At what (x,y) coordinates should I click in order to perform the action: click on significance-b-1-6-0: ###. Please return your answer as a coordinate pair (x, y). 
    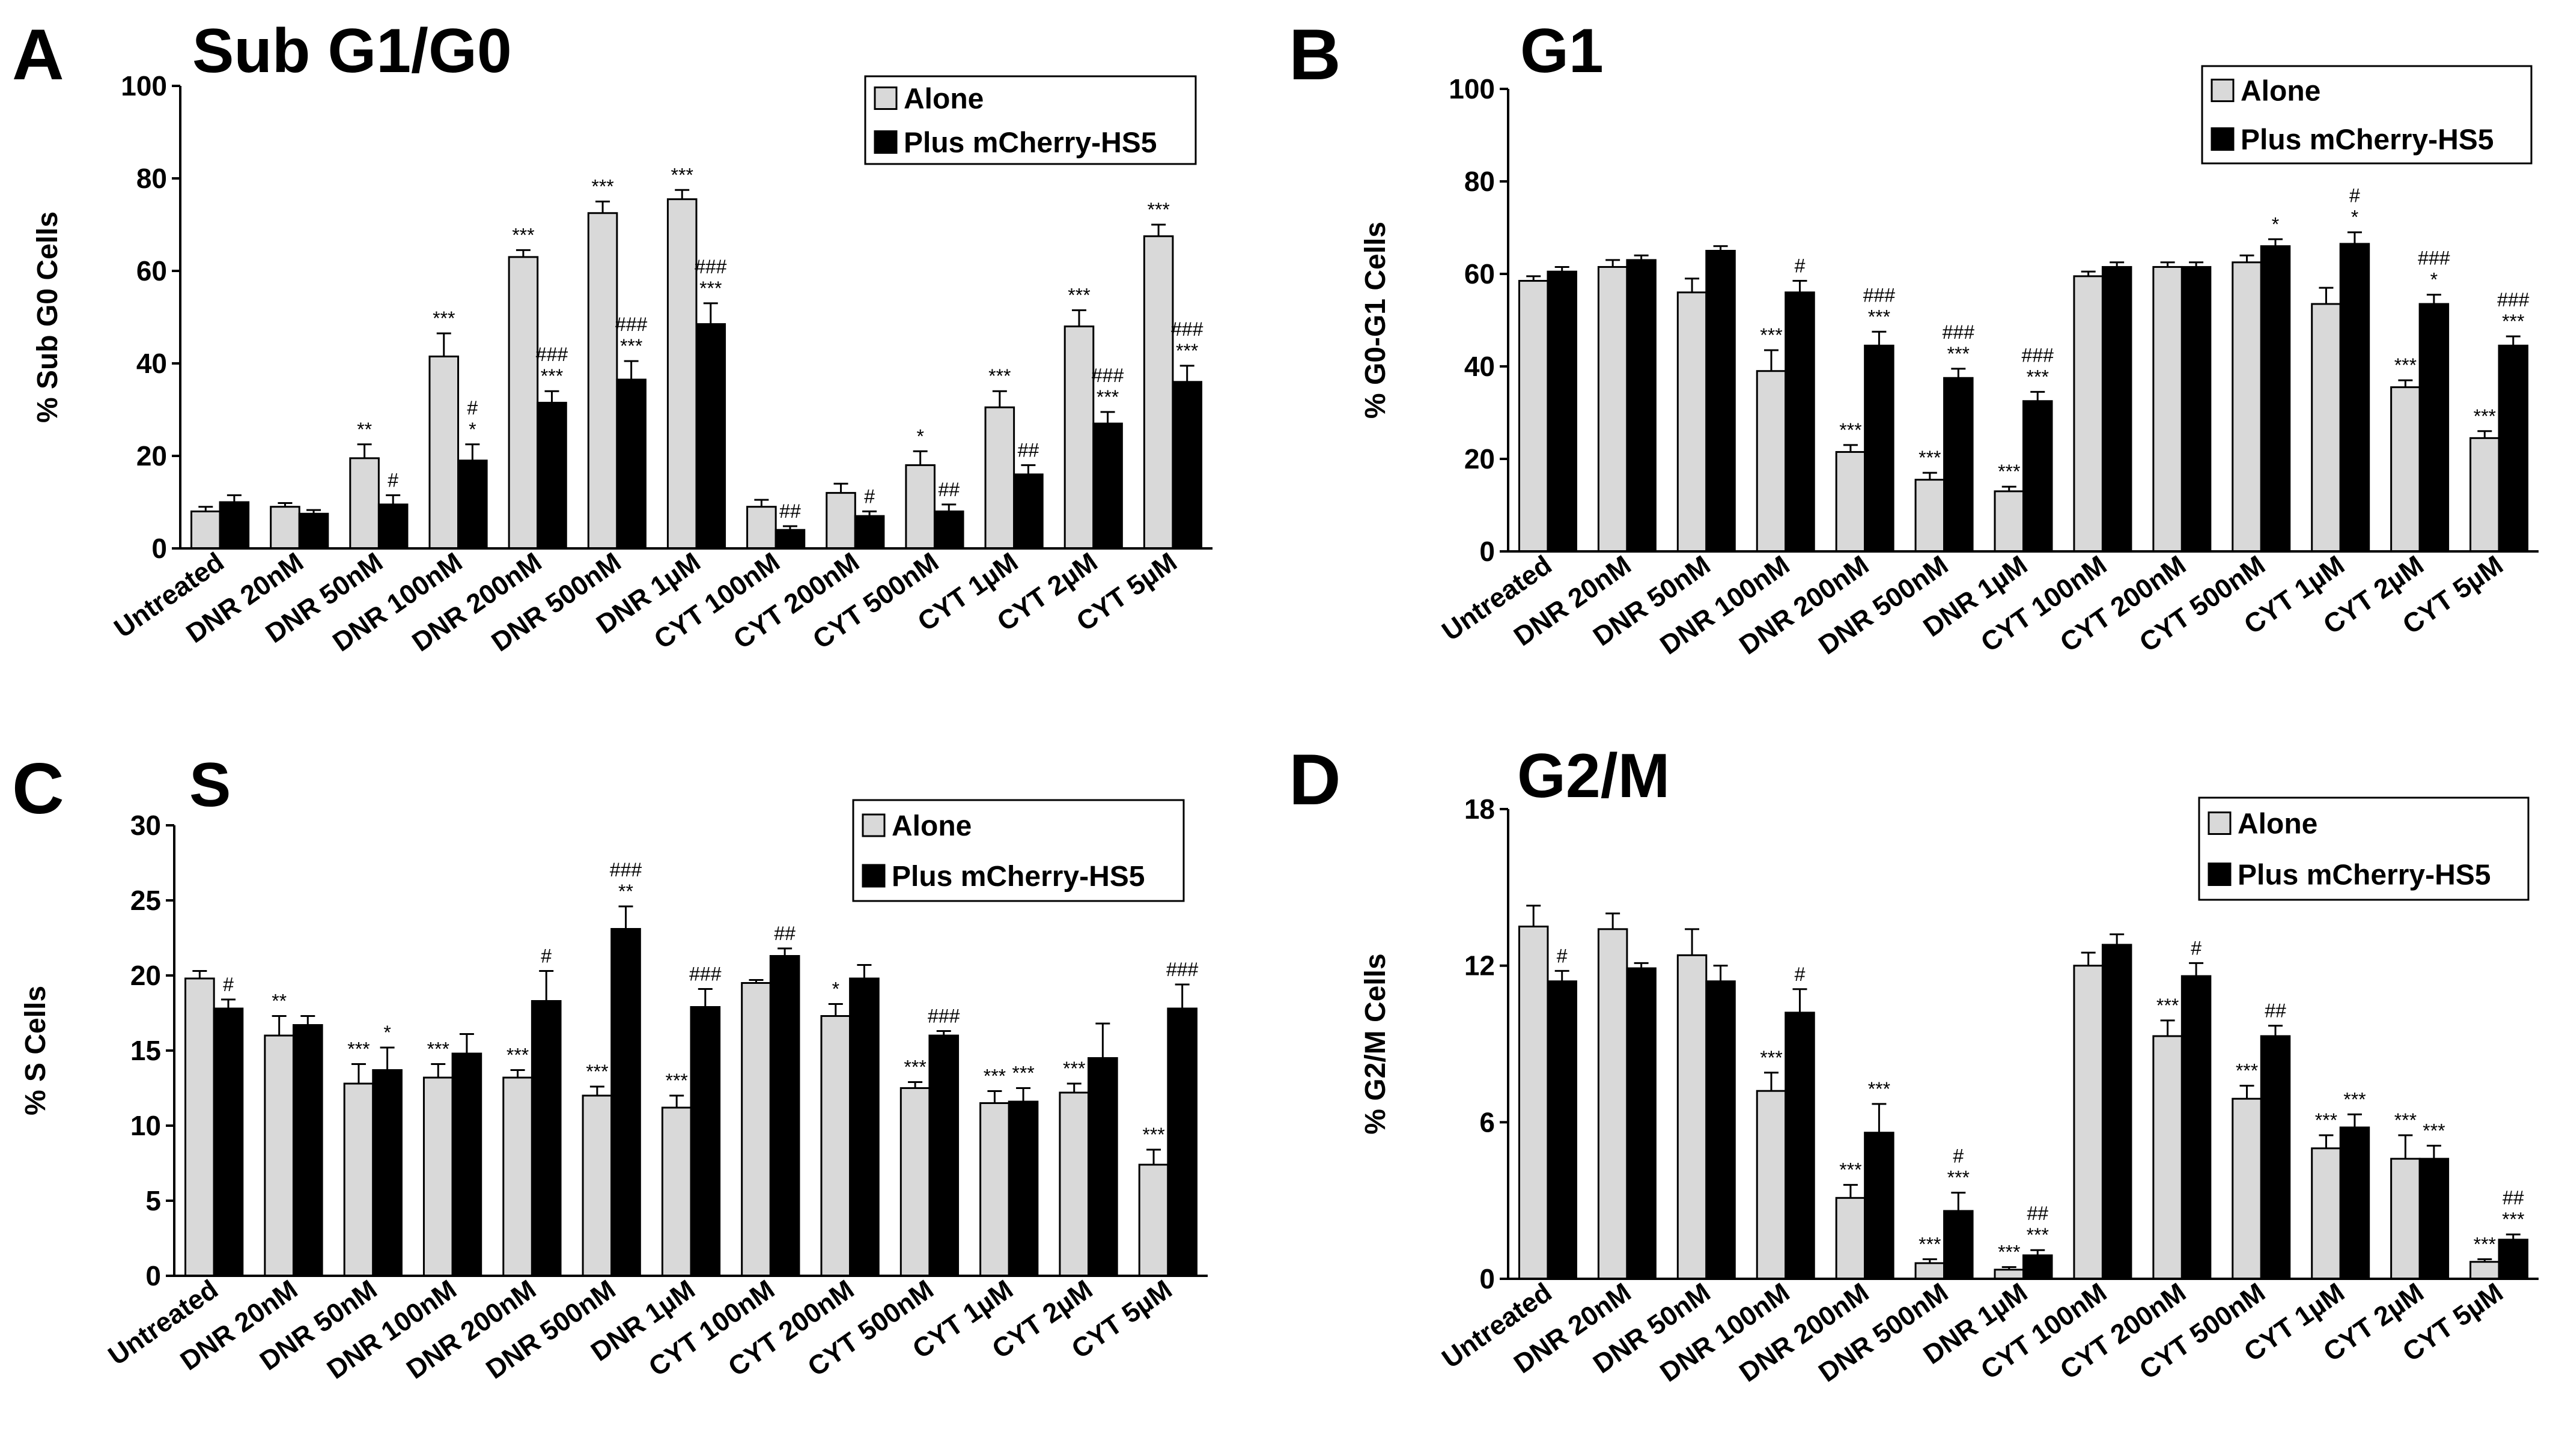
    Looking at the image, I should click on (2038, 355).